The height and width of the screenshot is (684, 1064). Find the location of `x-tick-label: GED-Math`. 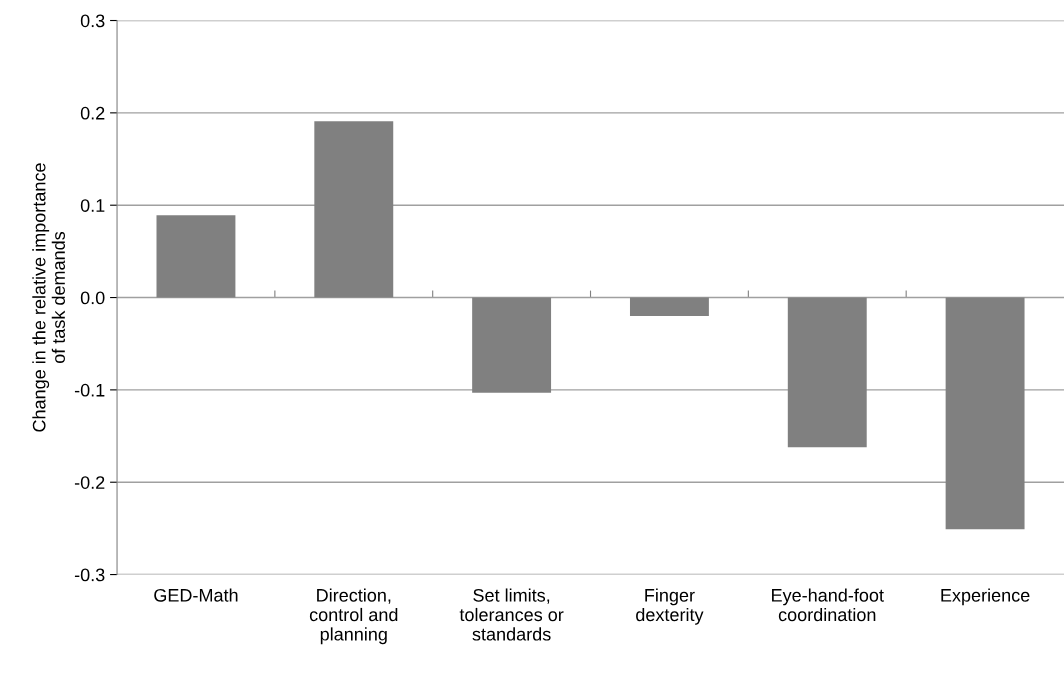

x-tick-label: GED-Math is located at coordinates (196, 595).